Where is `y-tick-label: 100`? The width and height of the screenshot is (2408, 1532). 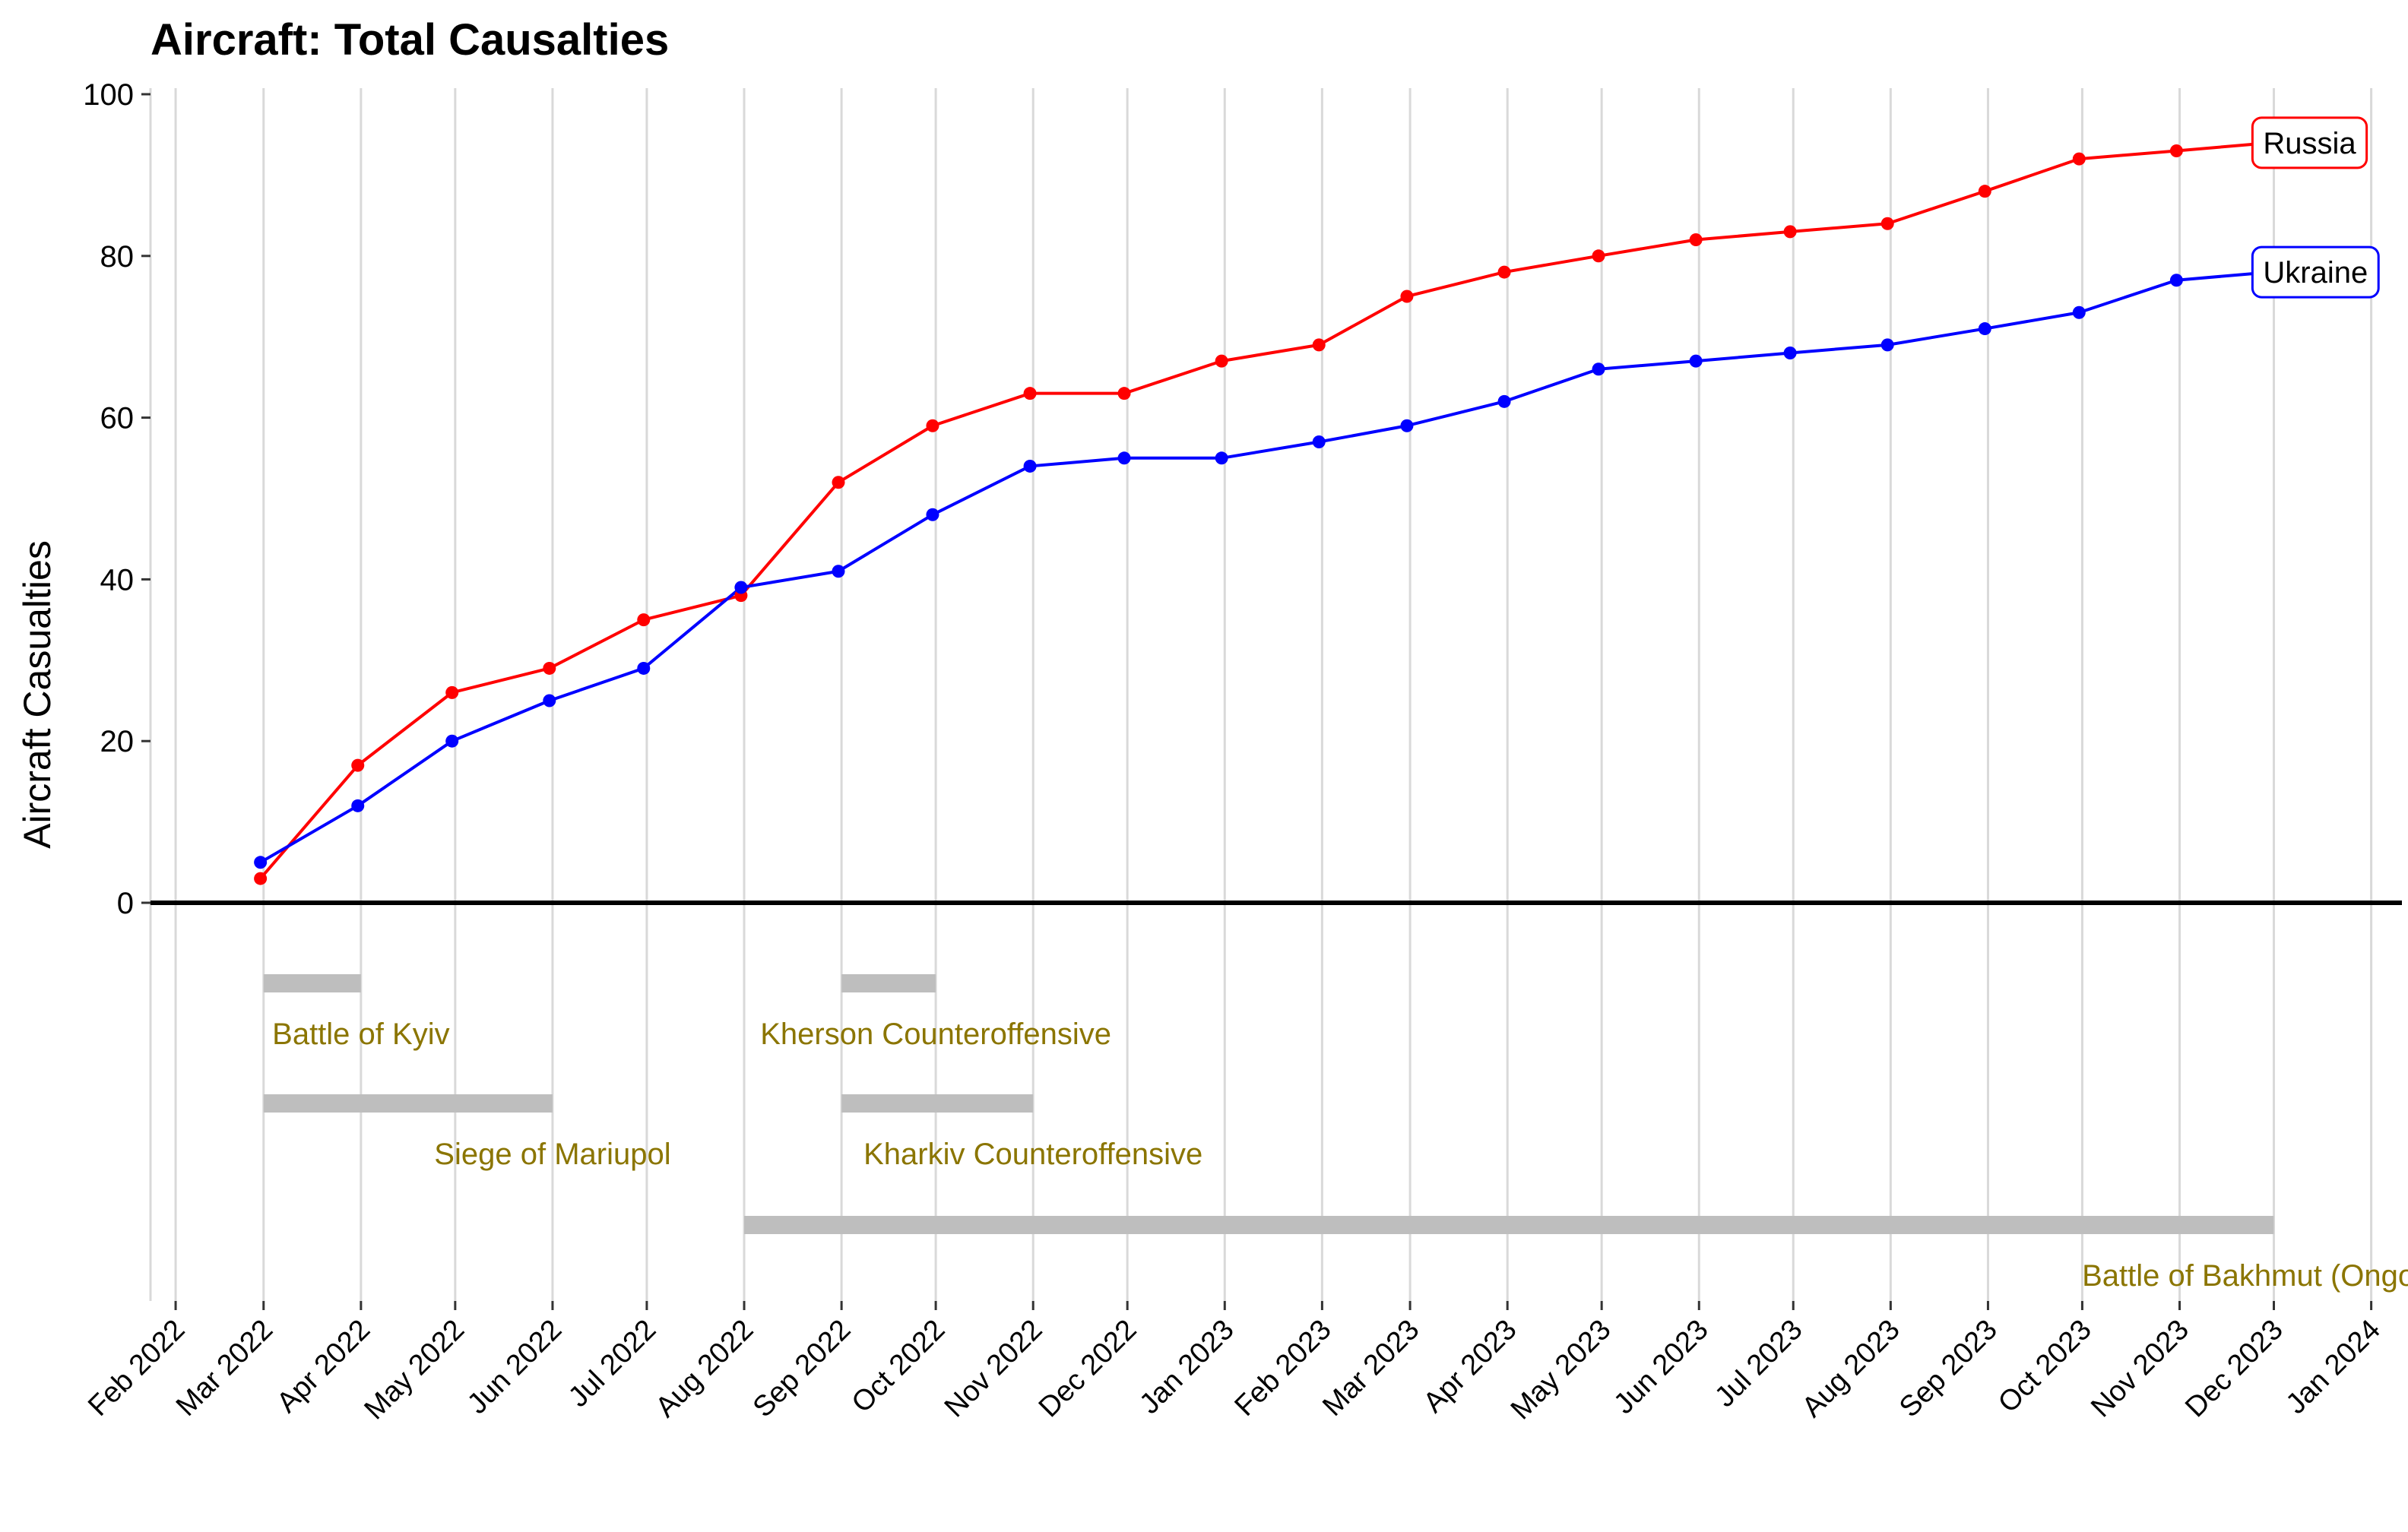
y-tick-label: 100 is located at coordinates (108, 95).